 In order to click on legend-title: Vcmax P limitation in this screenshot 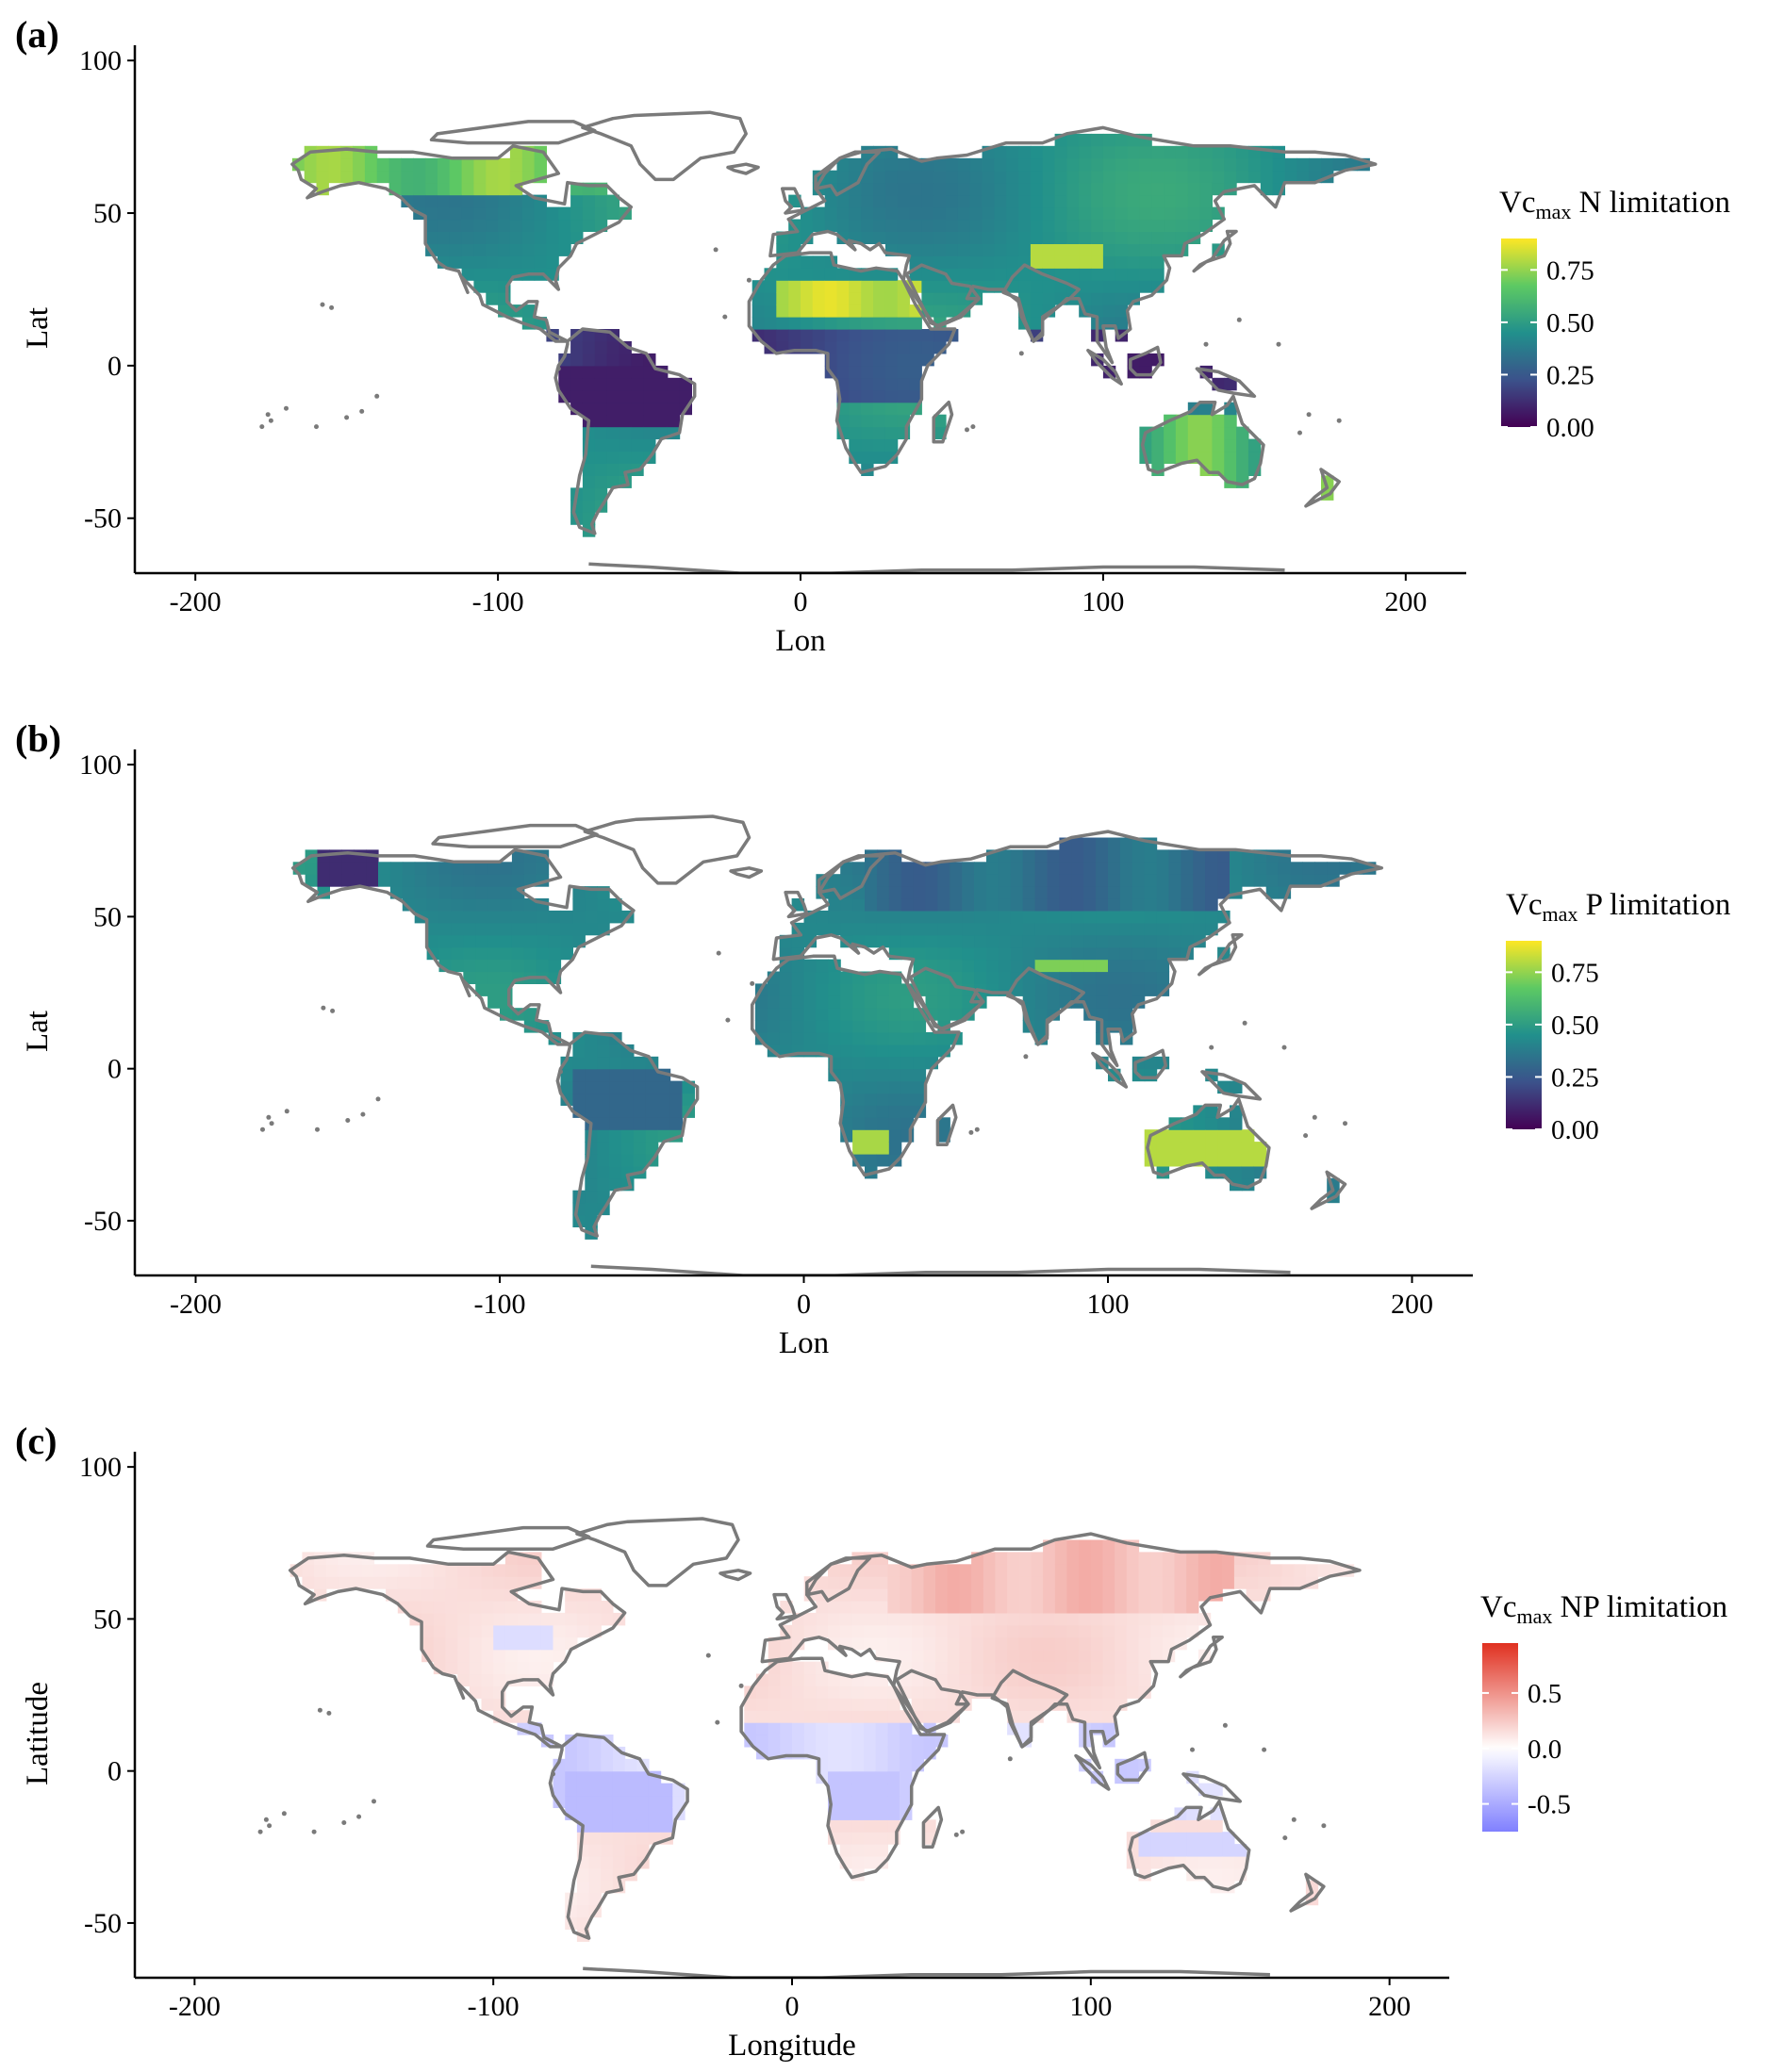, I will do `click(1618, 907)`.